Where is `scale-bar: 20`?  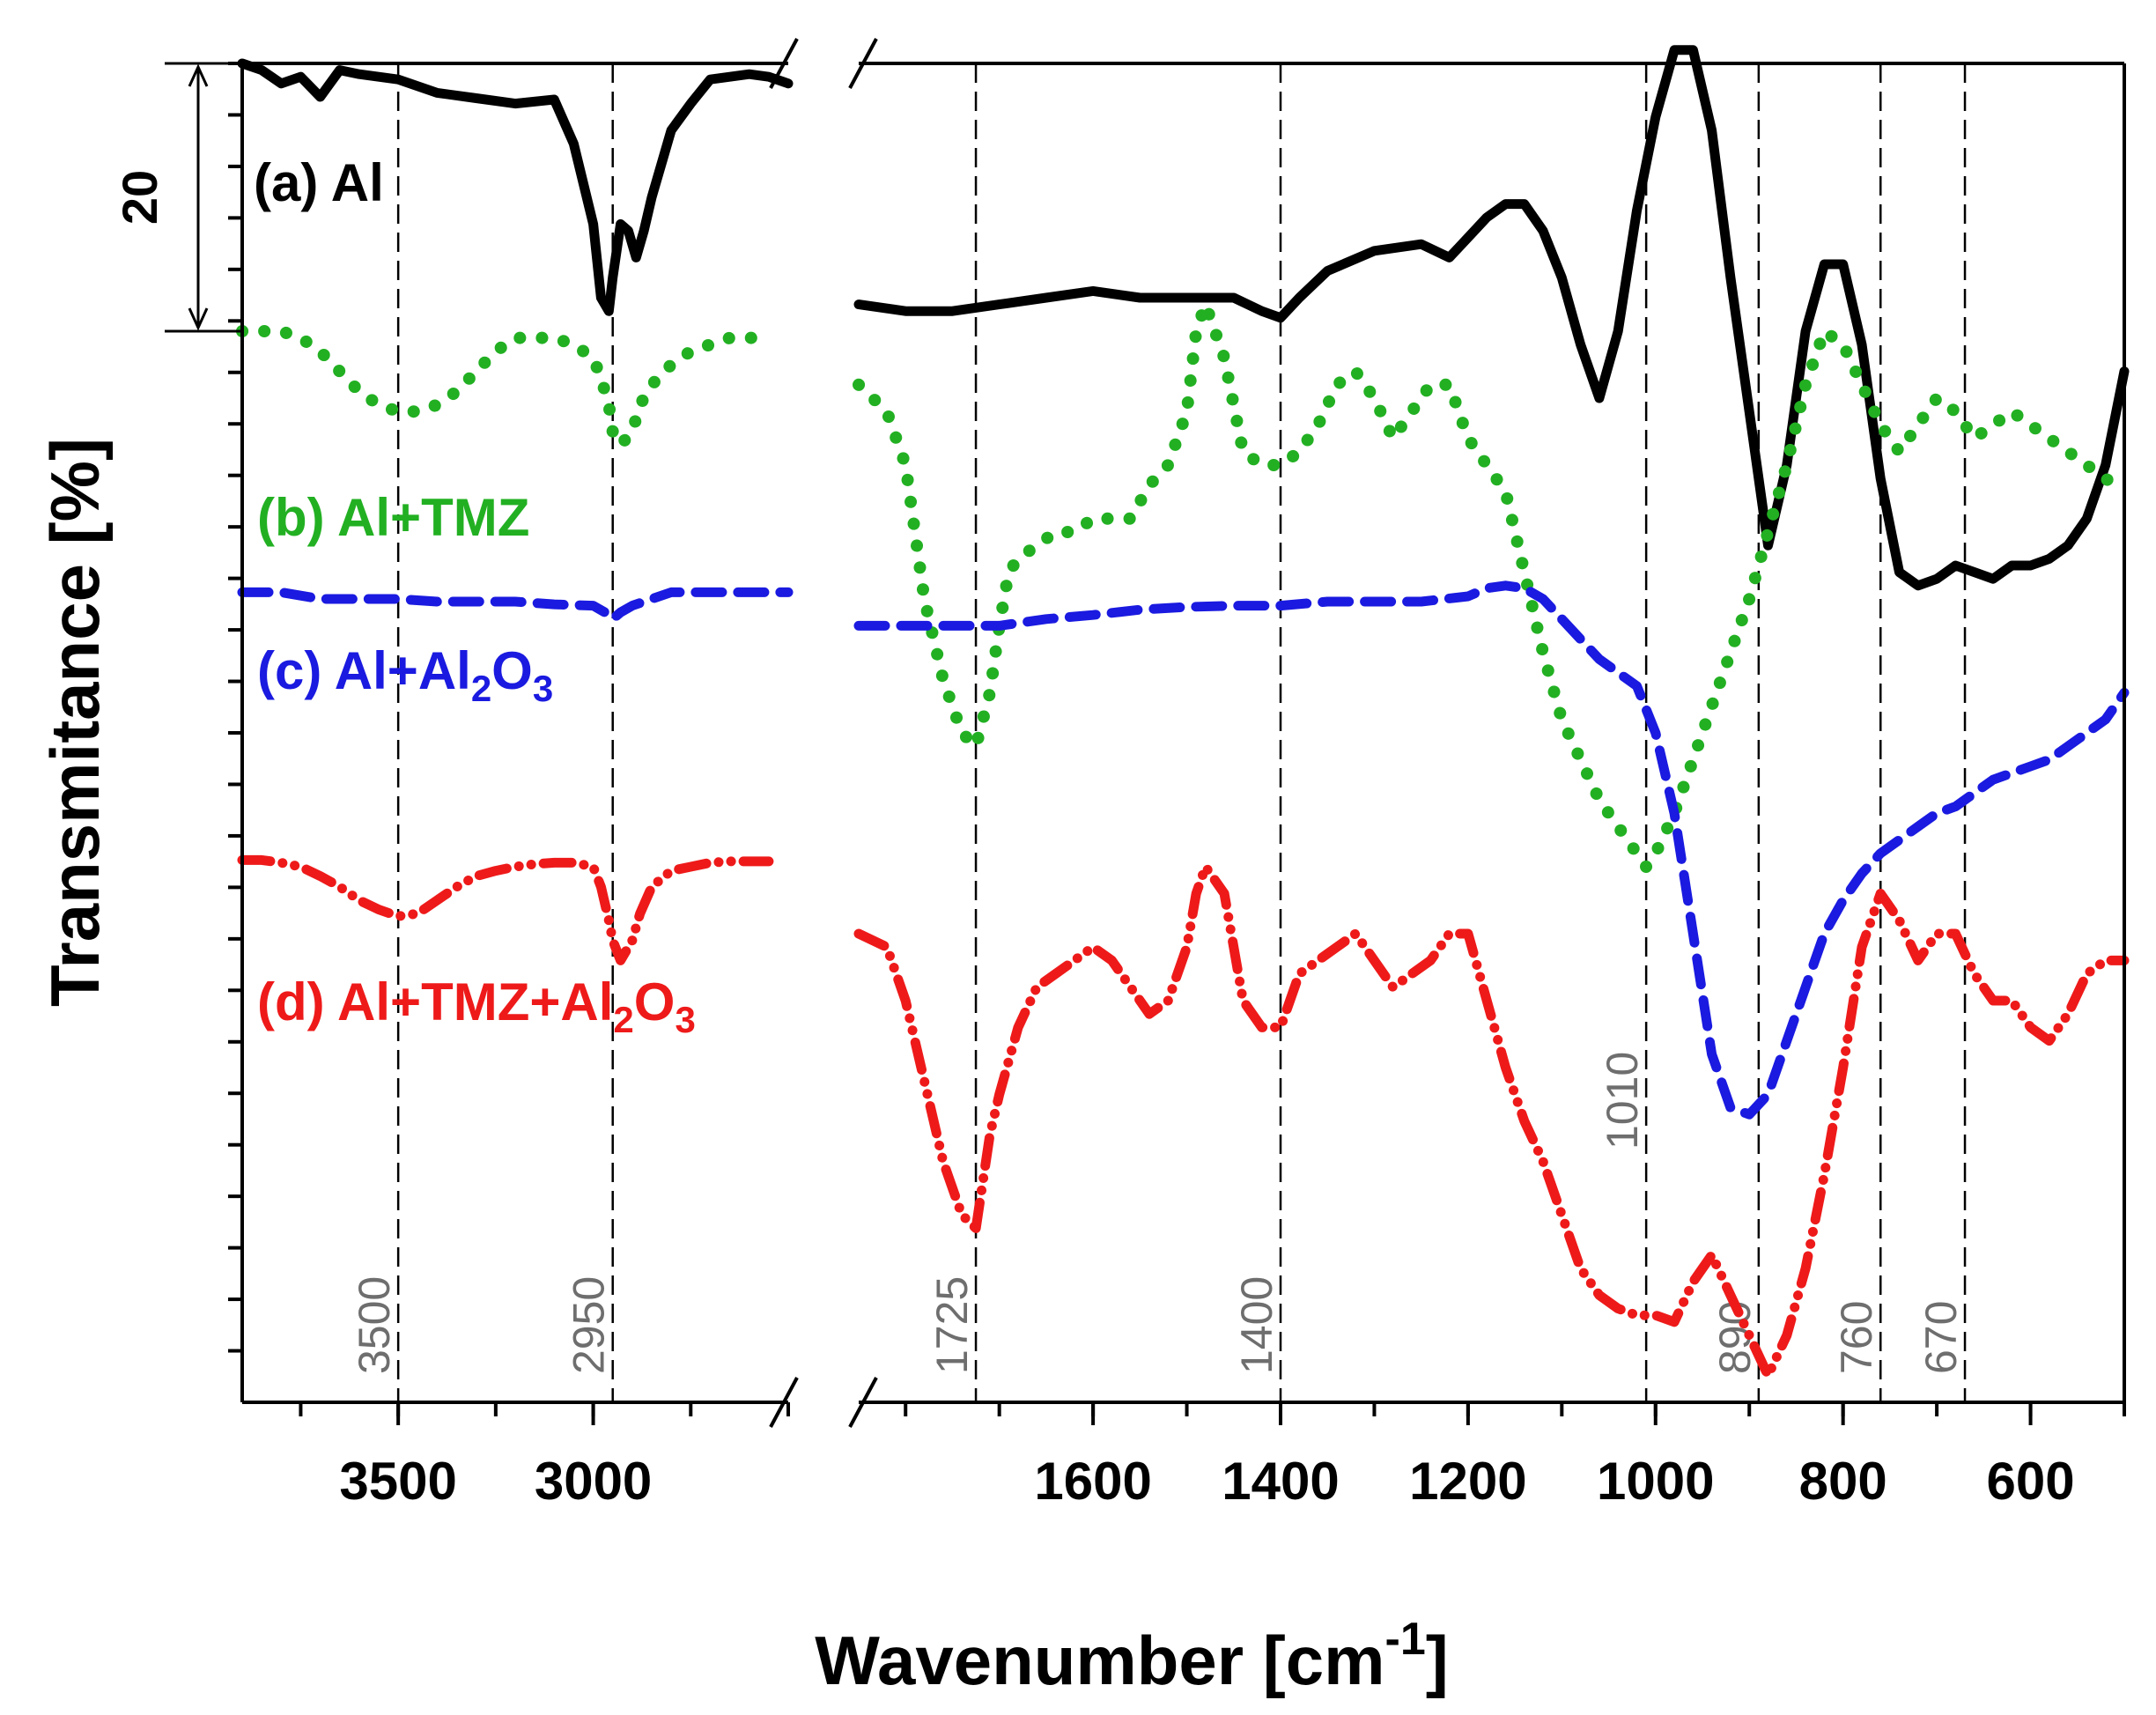 scale-bar: 20 is located at coordinates (177, 197).